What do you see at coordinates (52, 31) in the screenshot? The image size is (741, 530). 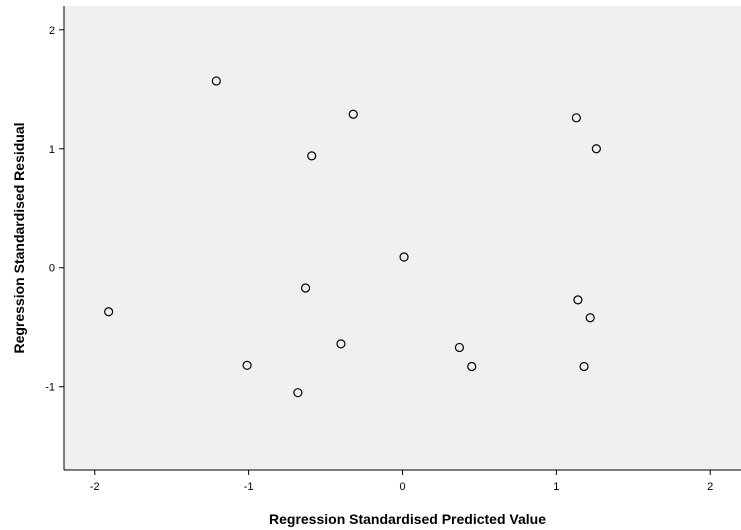 I see `y-tick-label: 2` at bounding box center [52, 31].